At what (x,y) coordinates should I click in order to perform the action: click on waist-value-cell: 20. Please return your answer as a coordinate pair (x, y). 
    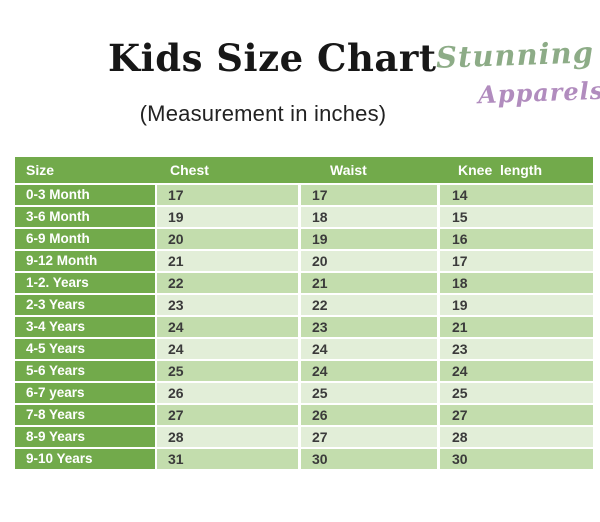
    Looking at the image, I should click on (369, 261).